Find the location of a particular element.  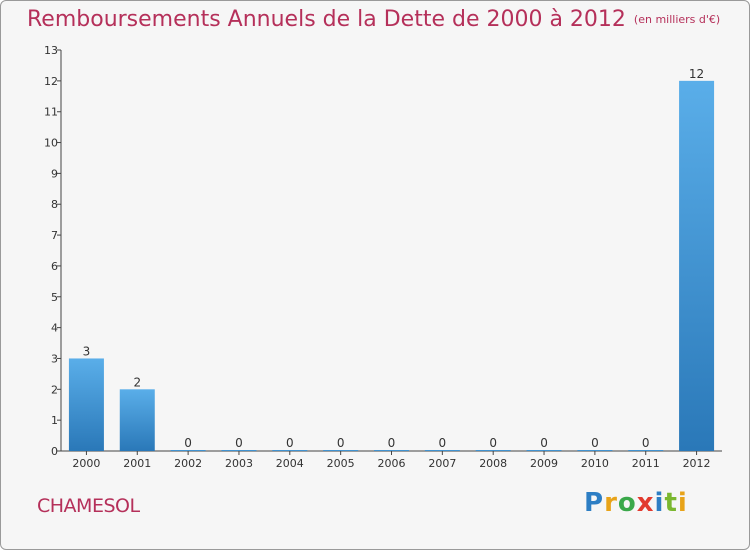

y-tick-label: 4 is located at coordinates (54, 328).